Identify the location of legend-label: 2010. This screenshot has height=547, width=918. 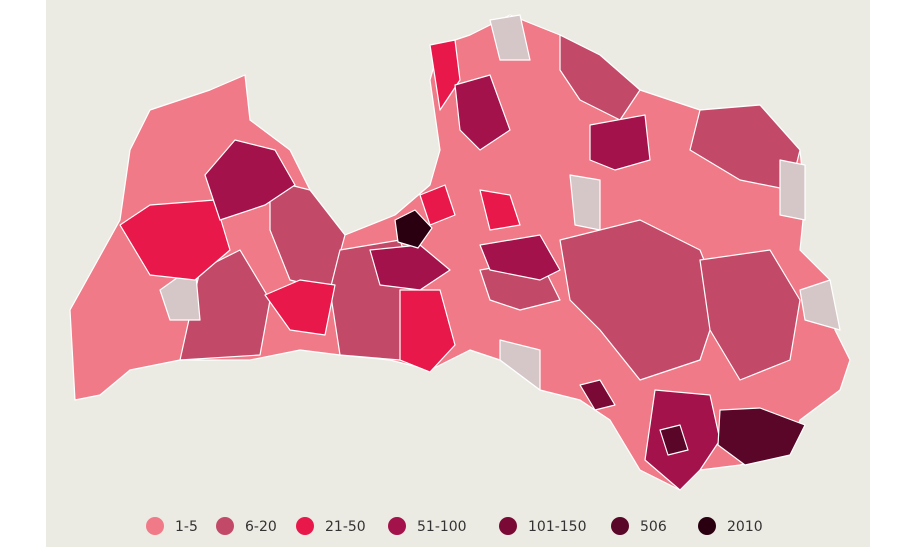
(745, 527).